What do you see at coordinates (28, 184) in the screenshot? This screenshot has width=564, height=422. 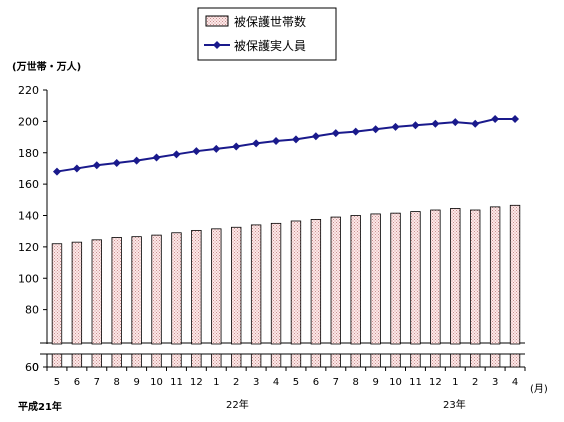 I see `y-tick-label: 160` at bounding box center [28, 184].